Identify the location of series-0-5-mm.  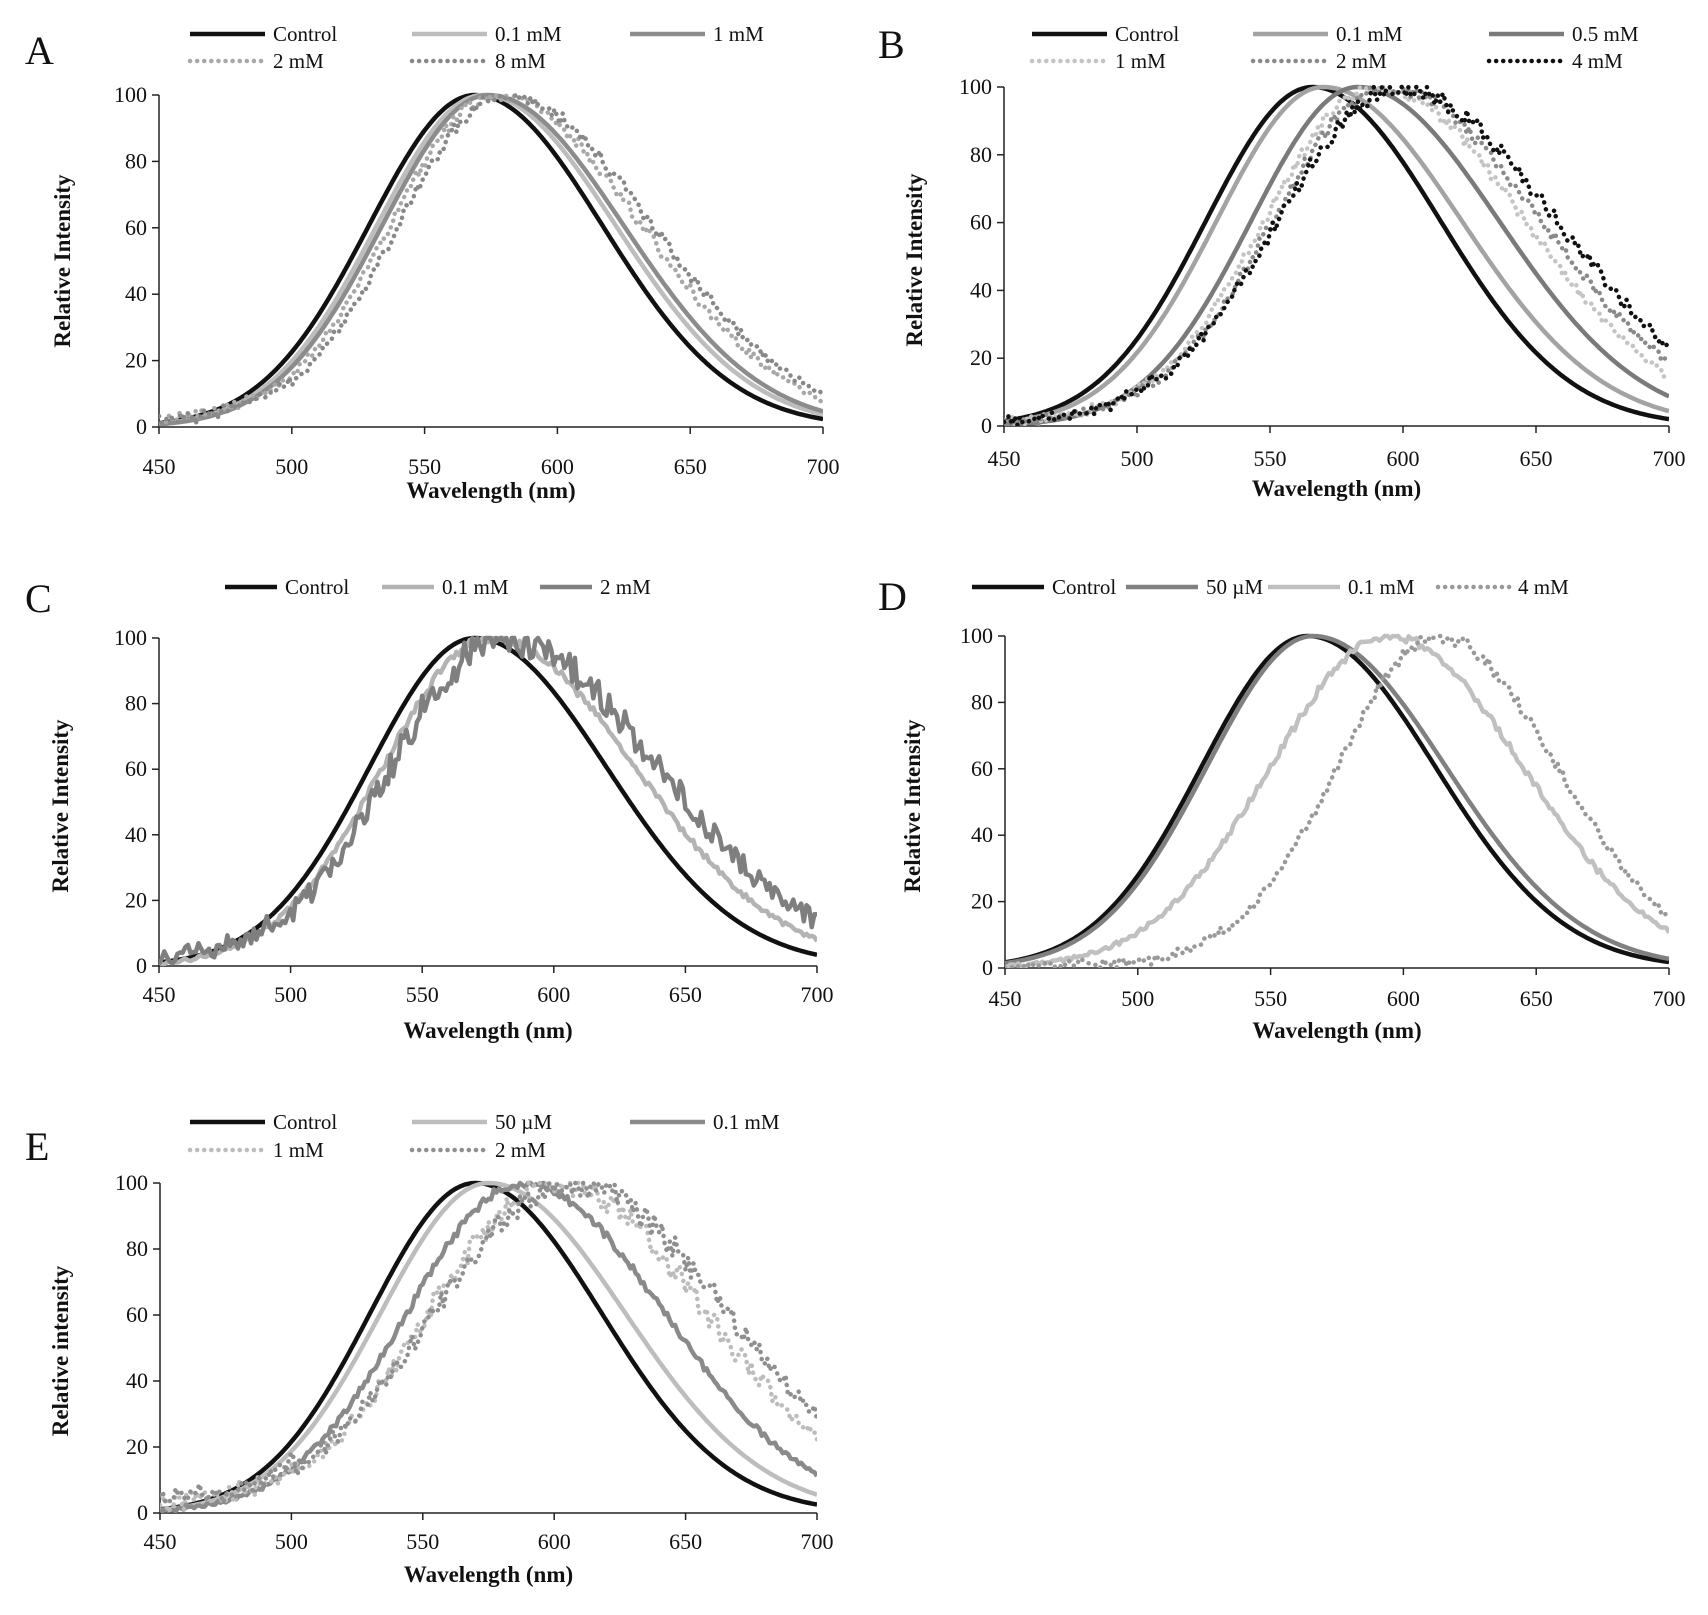
(1336, 255).